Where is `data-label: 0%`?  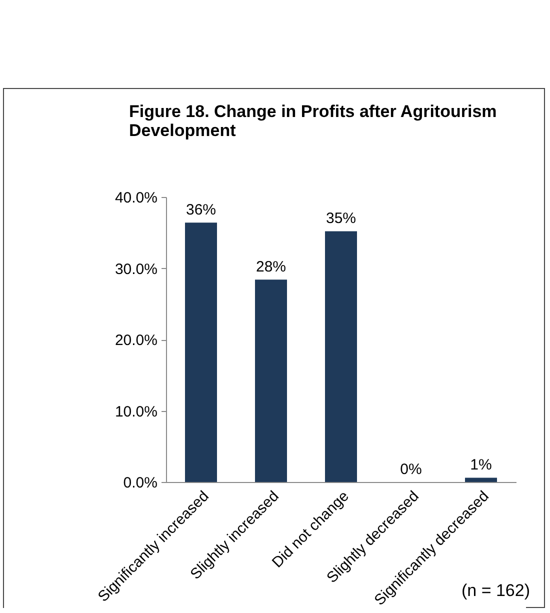
data-label: 0% is located at coordinates (411, 469).